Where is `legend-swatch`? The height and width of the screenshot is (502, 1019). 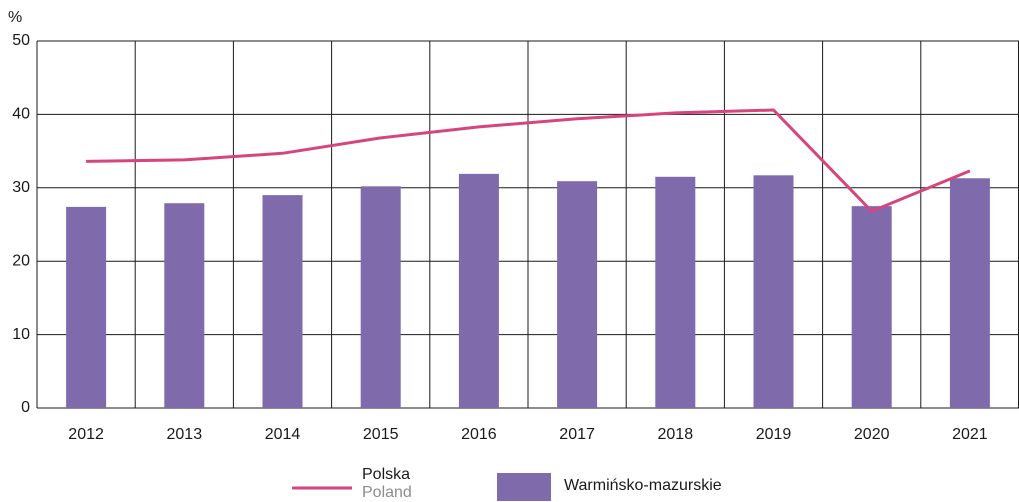
legend-swatch is located at coordinates (524, 487).